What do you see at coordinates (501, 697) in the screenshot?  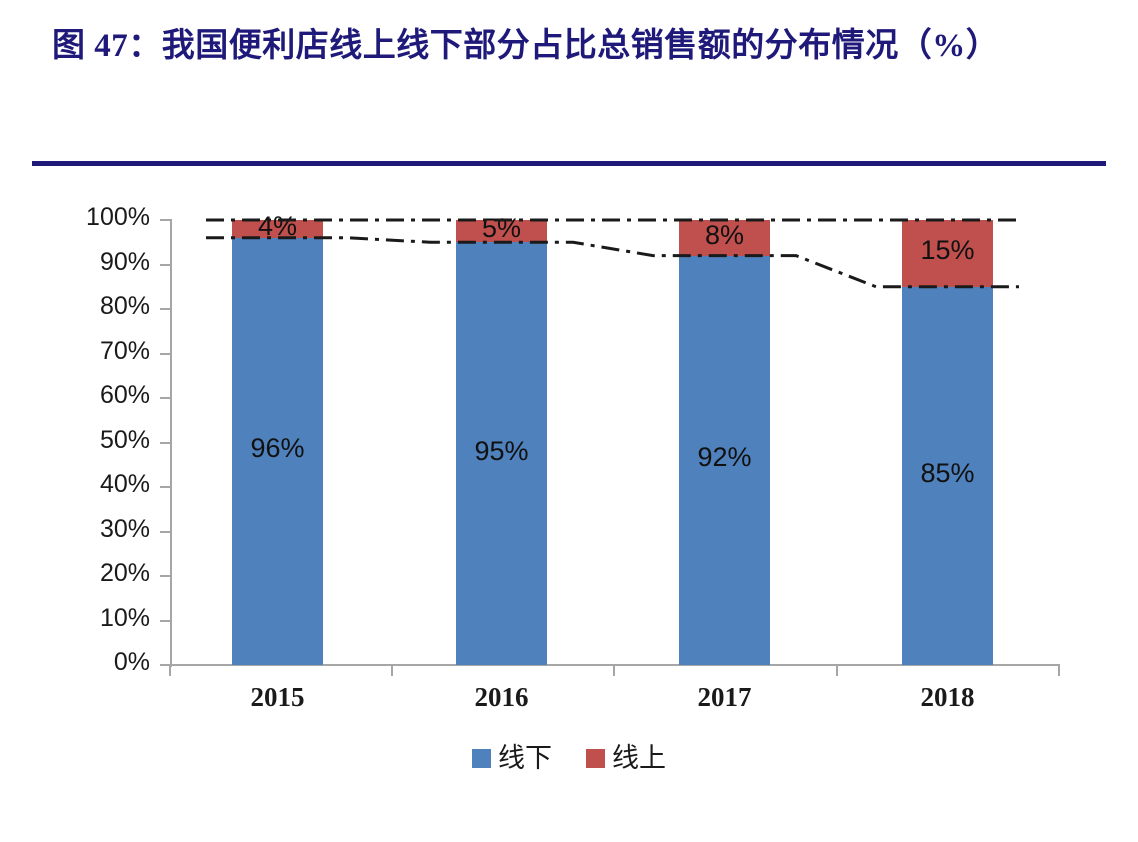 I see `x-axis-category-label: 2016` at bounding box center [501, 697].